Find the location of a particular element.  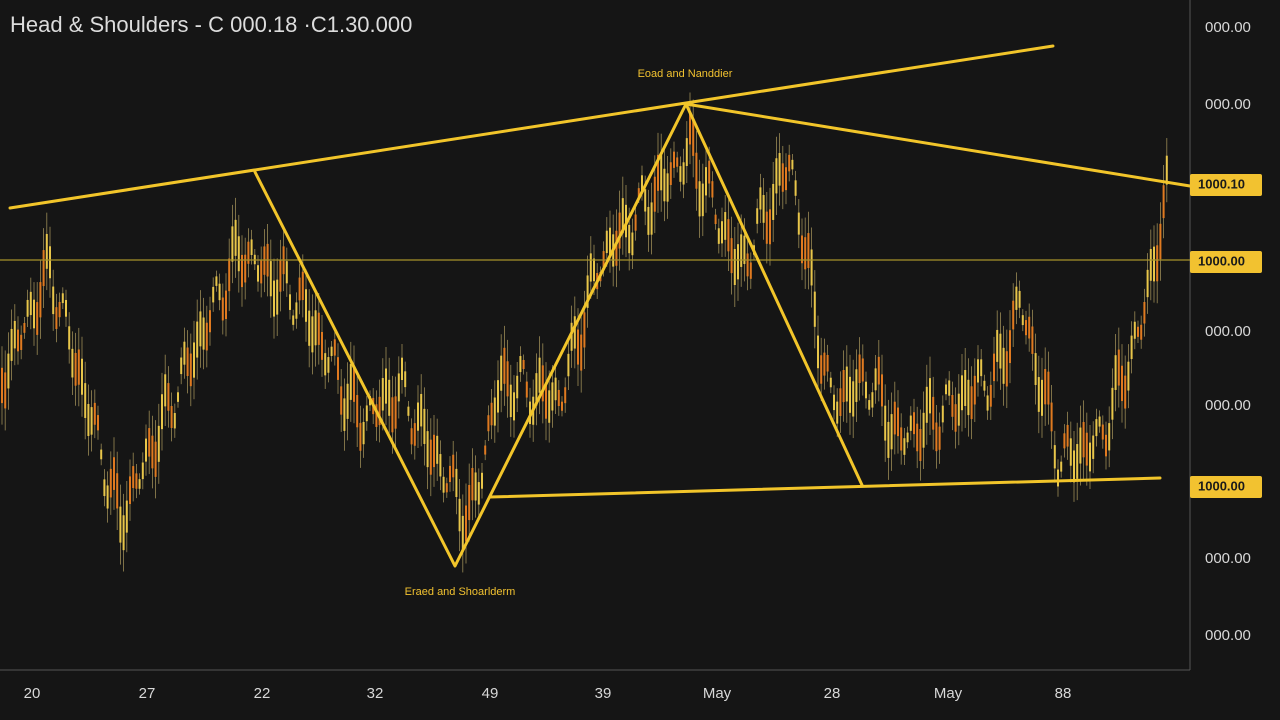

bottom-annotation: Eraed and Shoarlderm is located at coordinates (460, 592).